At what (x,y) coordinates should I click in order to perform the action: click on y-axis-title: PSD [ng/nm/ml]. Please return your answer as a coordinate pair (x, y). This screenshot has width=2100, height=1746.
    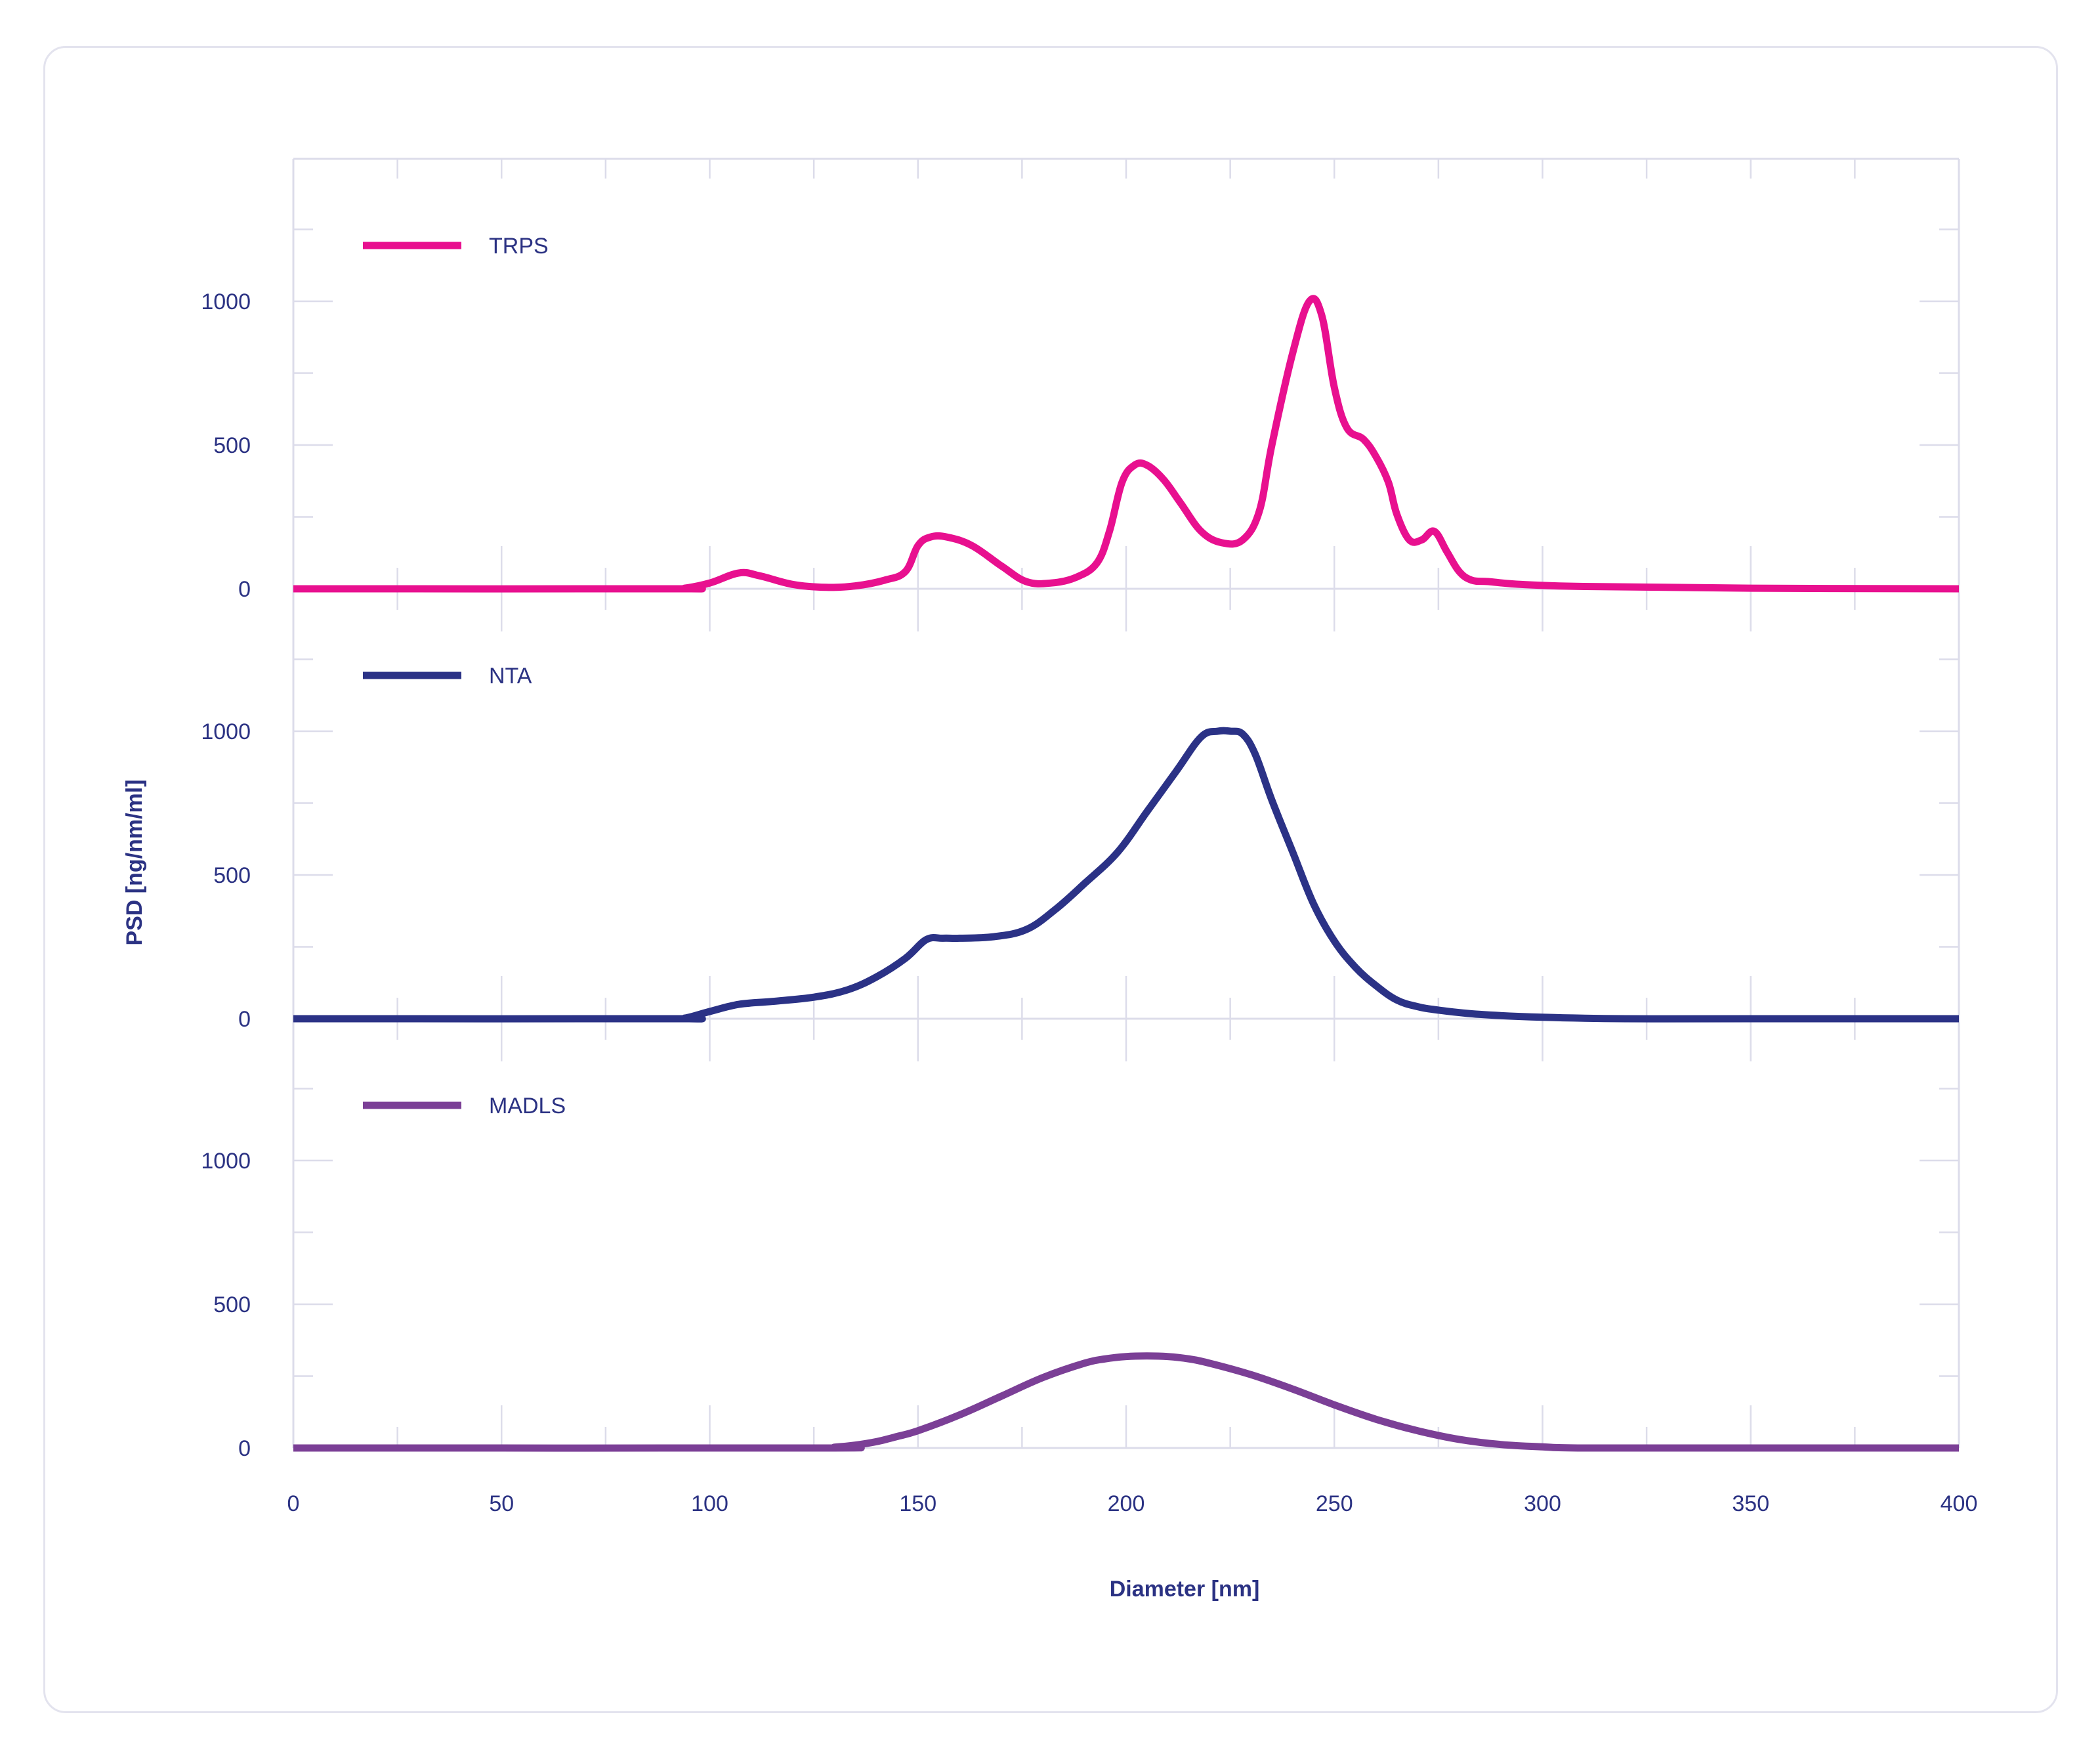
    Looking at the image, I should click on (134, 862).